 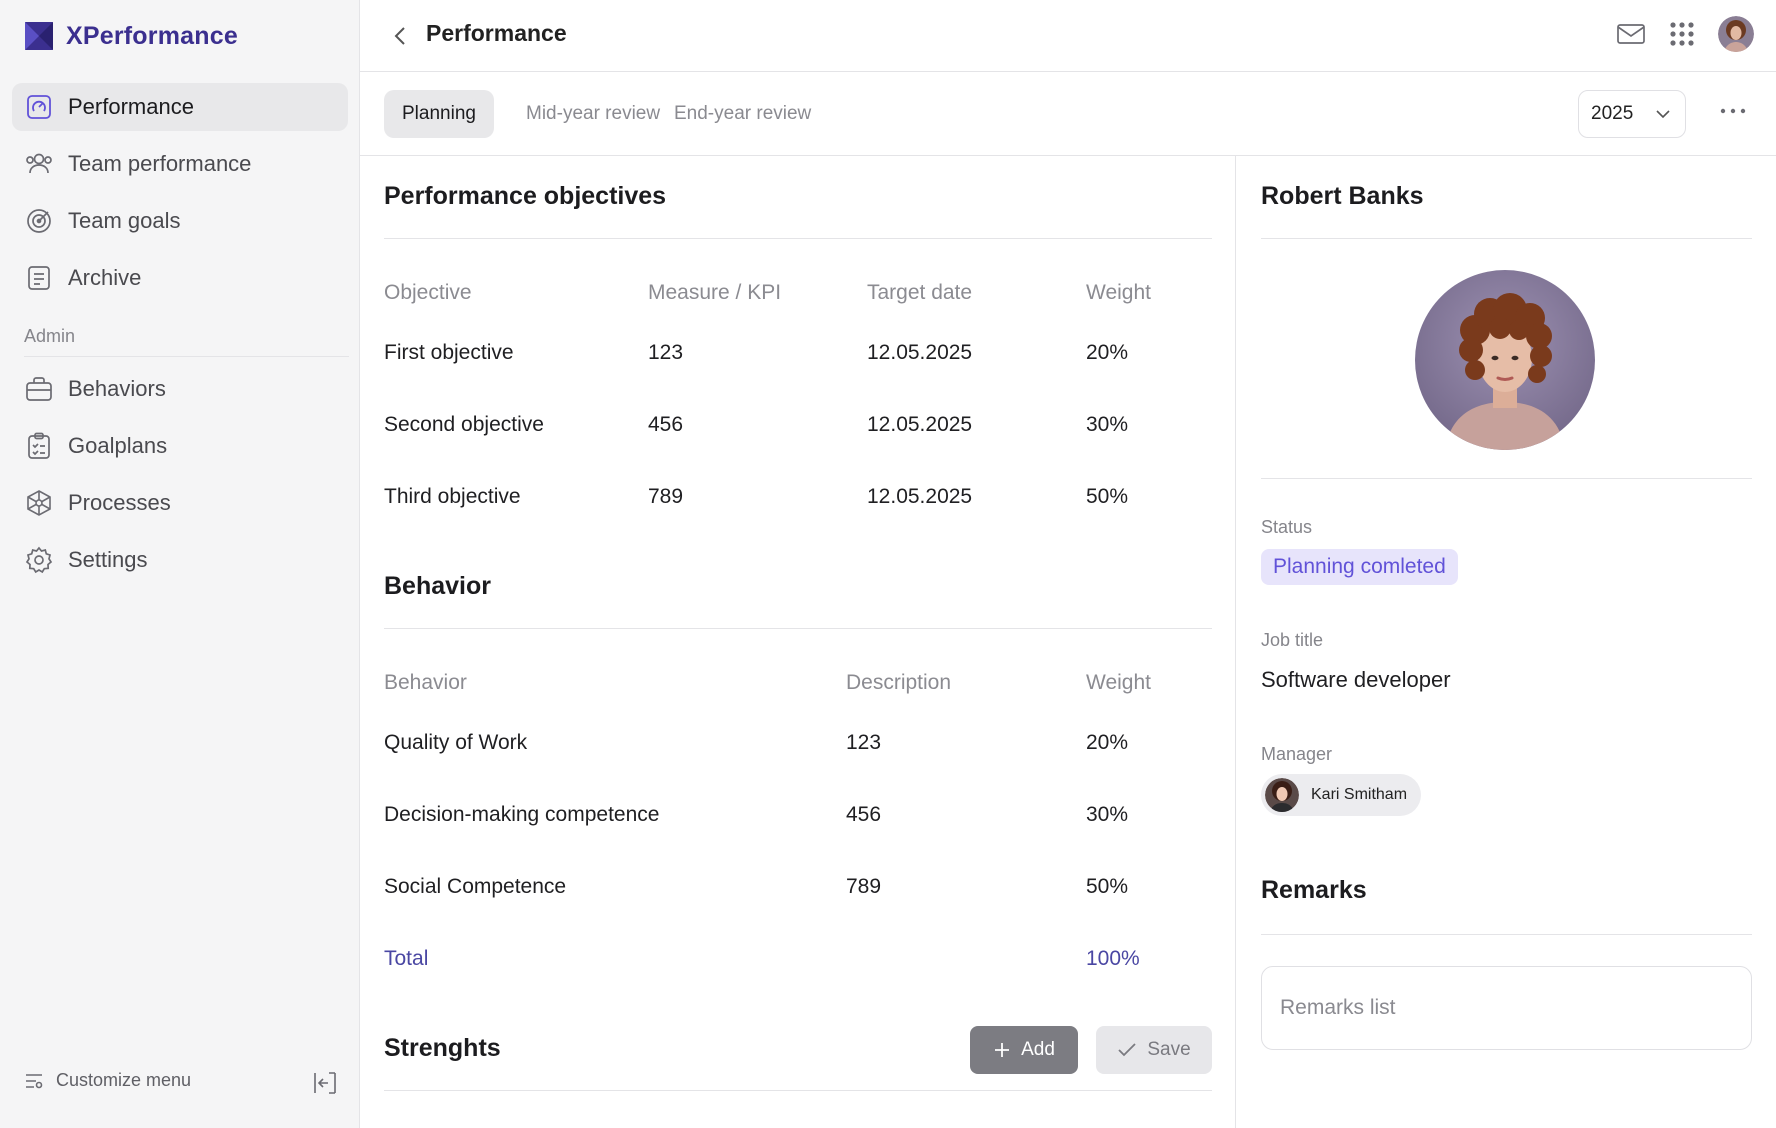 I want to click on table-cell: Social Competence, so click(x=475, y=886).